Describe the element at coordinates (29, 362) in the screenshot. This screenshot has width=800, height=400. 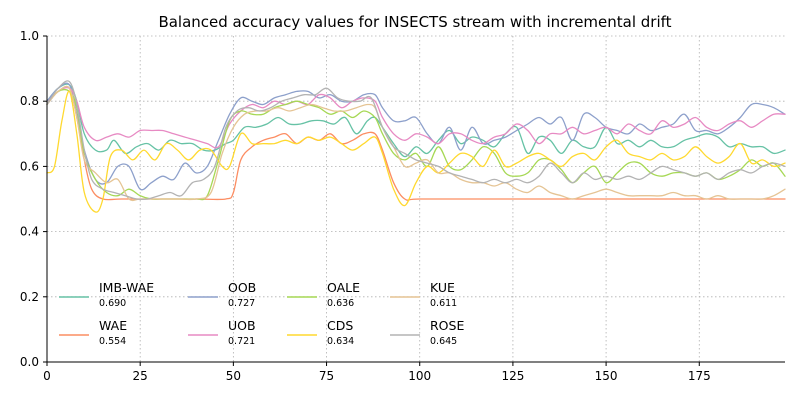
I see `y-tick-label: 0.0` at that location.